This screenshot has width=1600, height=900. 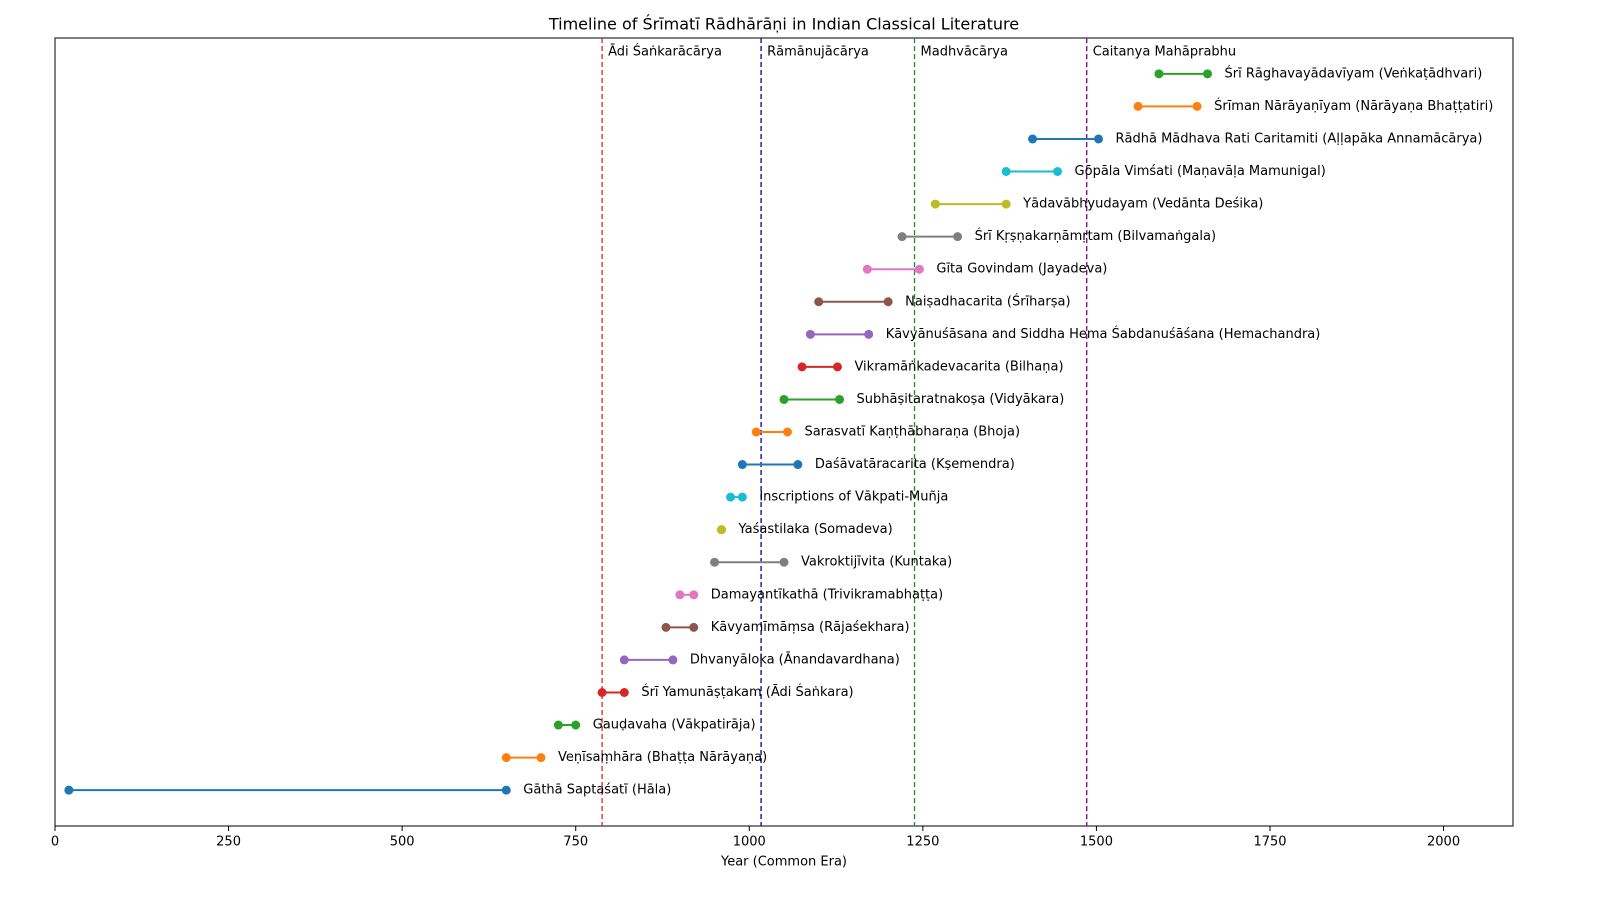 I want to click on work-label: Damayantīkathā (Trivikramabhaṭṭa), so click(x=827, y=594).